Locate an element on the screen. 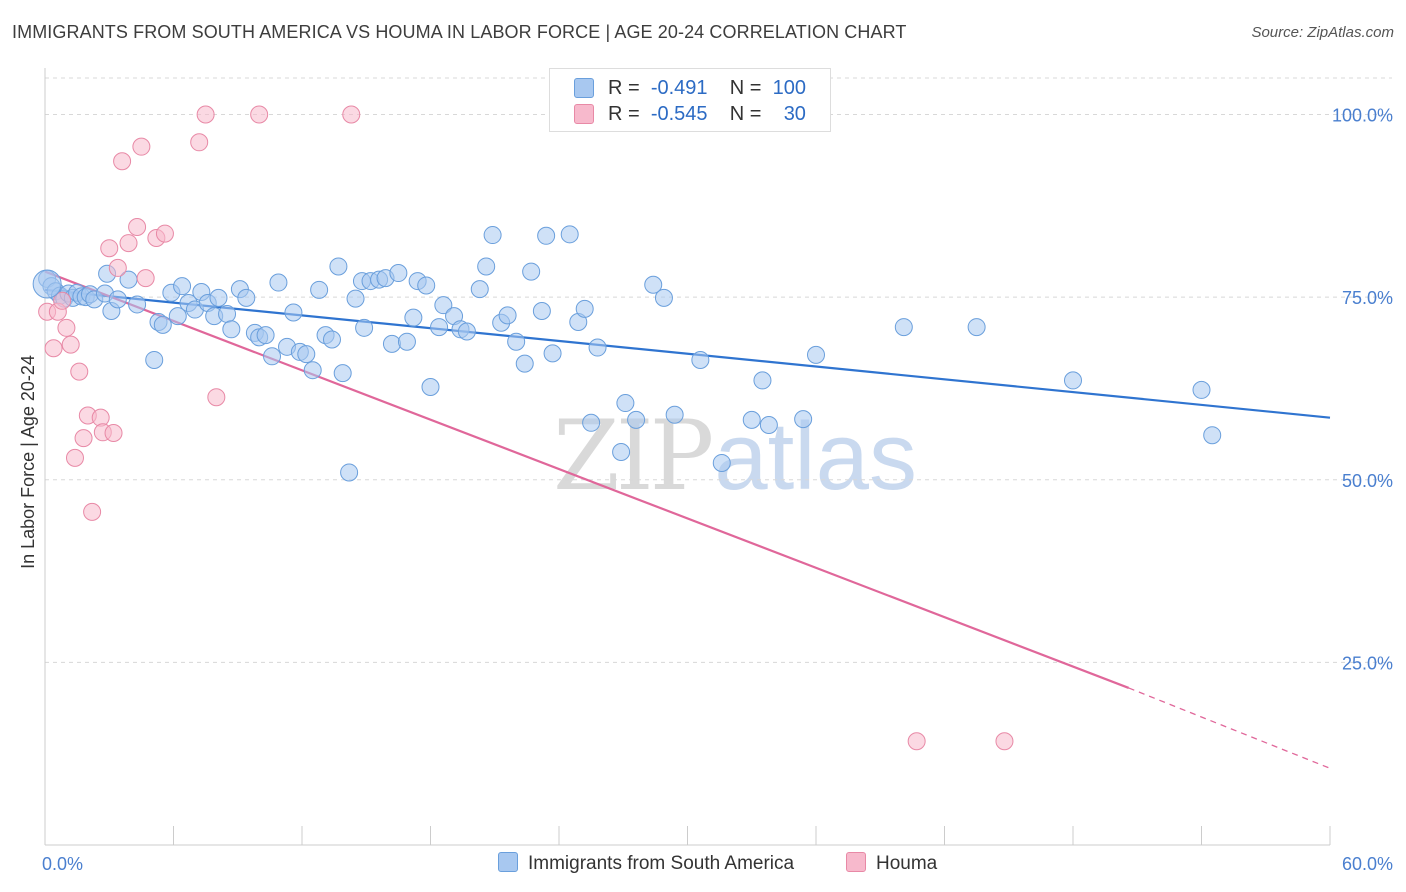  y-tick-label: 75.0% is located at coordinates (1367, 298).